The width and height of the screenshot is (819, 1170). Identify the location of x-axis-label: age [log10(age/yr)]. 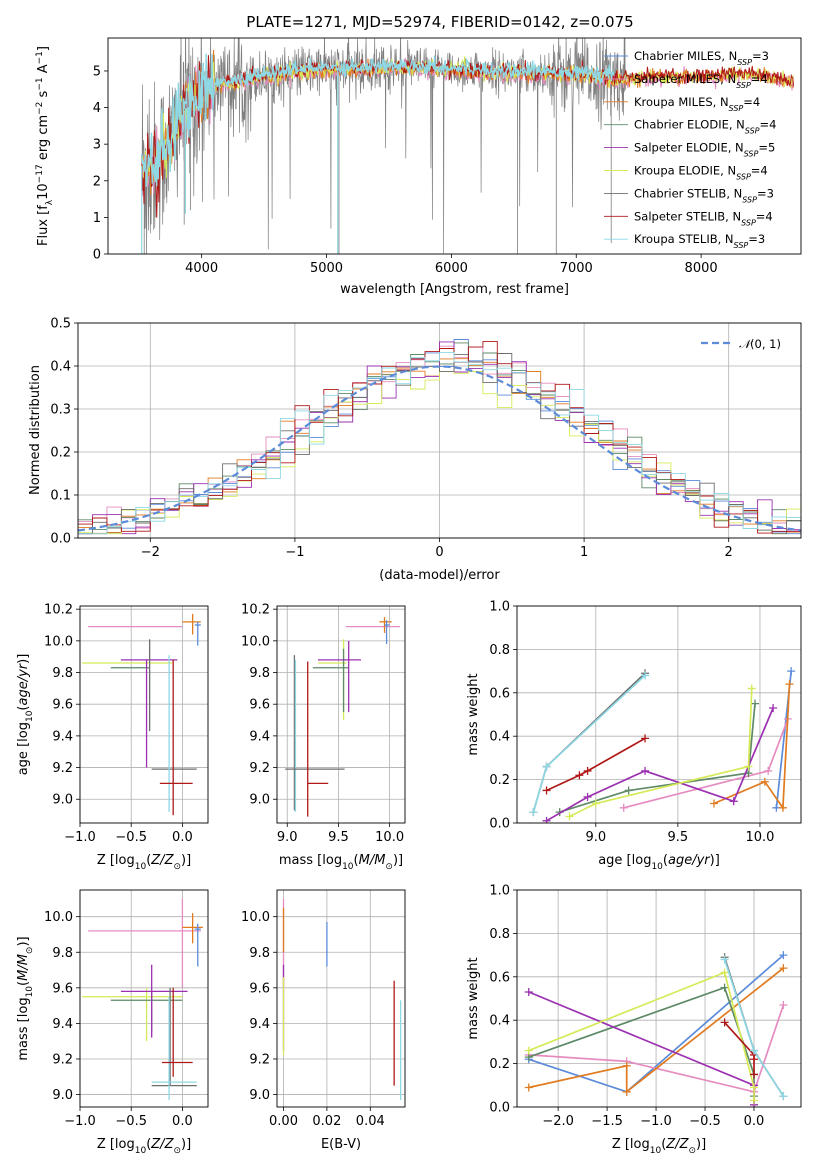
(659, 862).